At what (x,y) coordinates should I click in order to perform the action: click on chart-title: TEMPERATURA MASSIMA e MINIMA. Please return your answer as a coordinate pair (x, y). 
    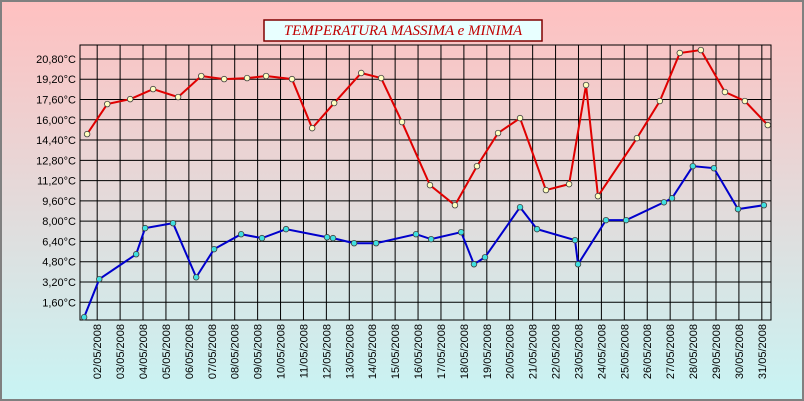
    Looking at the image, I should click on (403, 31).